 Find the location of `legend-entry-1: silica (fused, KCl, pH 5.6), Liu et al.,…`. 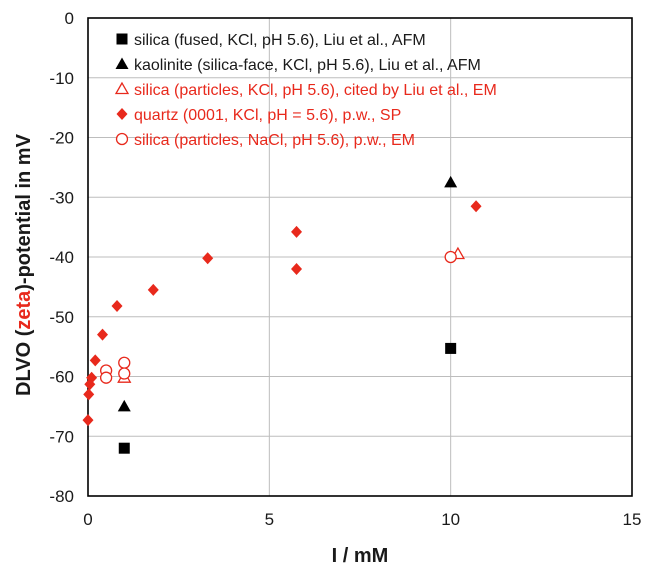

legend-entry-1: silica (fused, KCl, pH 5.6), Liu et al.,… is located at coordinates (280, 40).